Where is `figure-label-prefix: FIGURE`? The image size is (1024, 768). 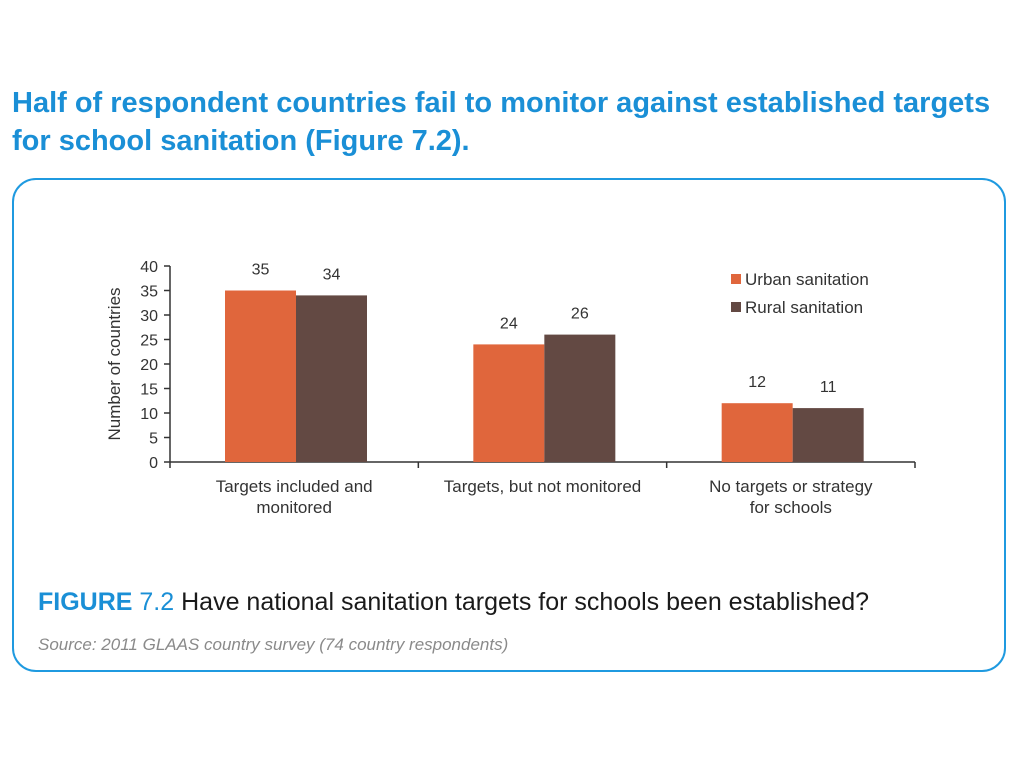
figure-label-prefix: FIGURE is located at coordinates (85, 602).